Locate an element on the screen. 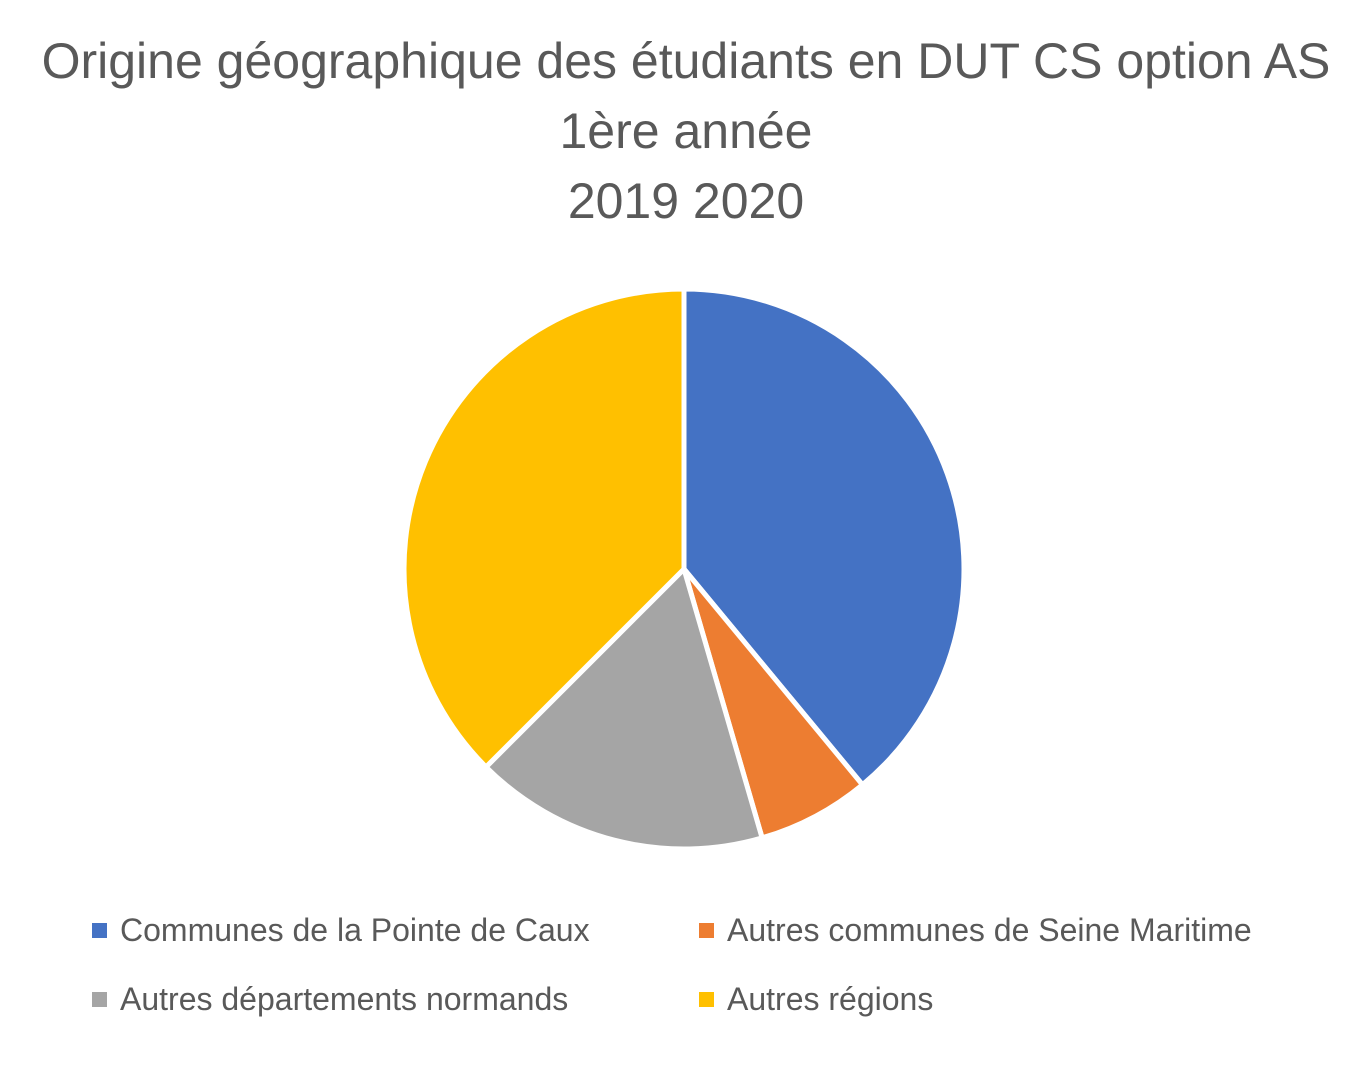  pie-slice-autres-regions is located at coordinates (544, 528).